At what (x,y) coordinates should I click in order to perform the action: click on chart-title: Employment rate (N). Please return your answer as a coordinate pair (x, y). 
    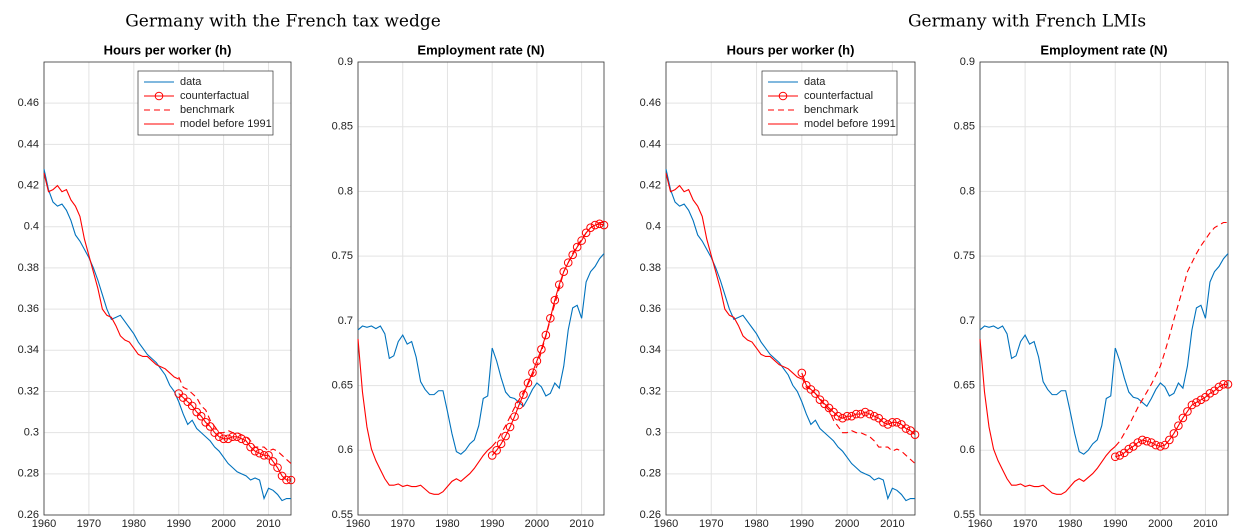
    Looking at the image, I should click on (1103, 49).